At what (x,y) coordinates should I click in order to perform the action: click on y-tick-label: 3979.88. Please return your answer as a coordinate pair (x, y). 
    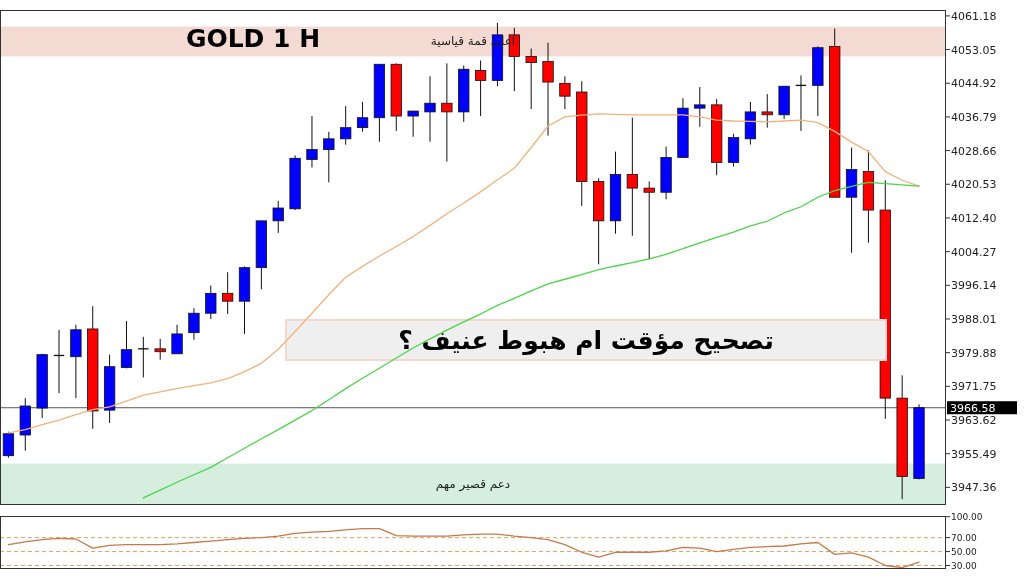
    Looking at the image, I should click on (974, 353).